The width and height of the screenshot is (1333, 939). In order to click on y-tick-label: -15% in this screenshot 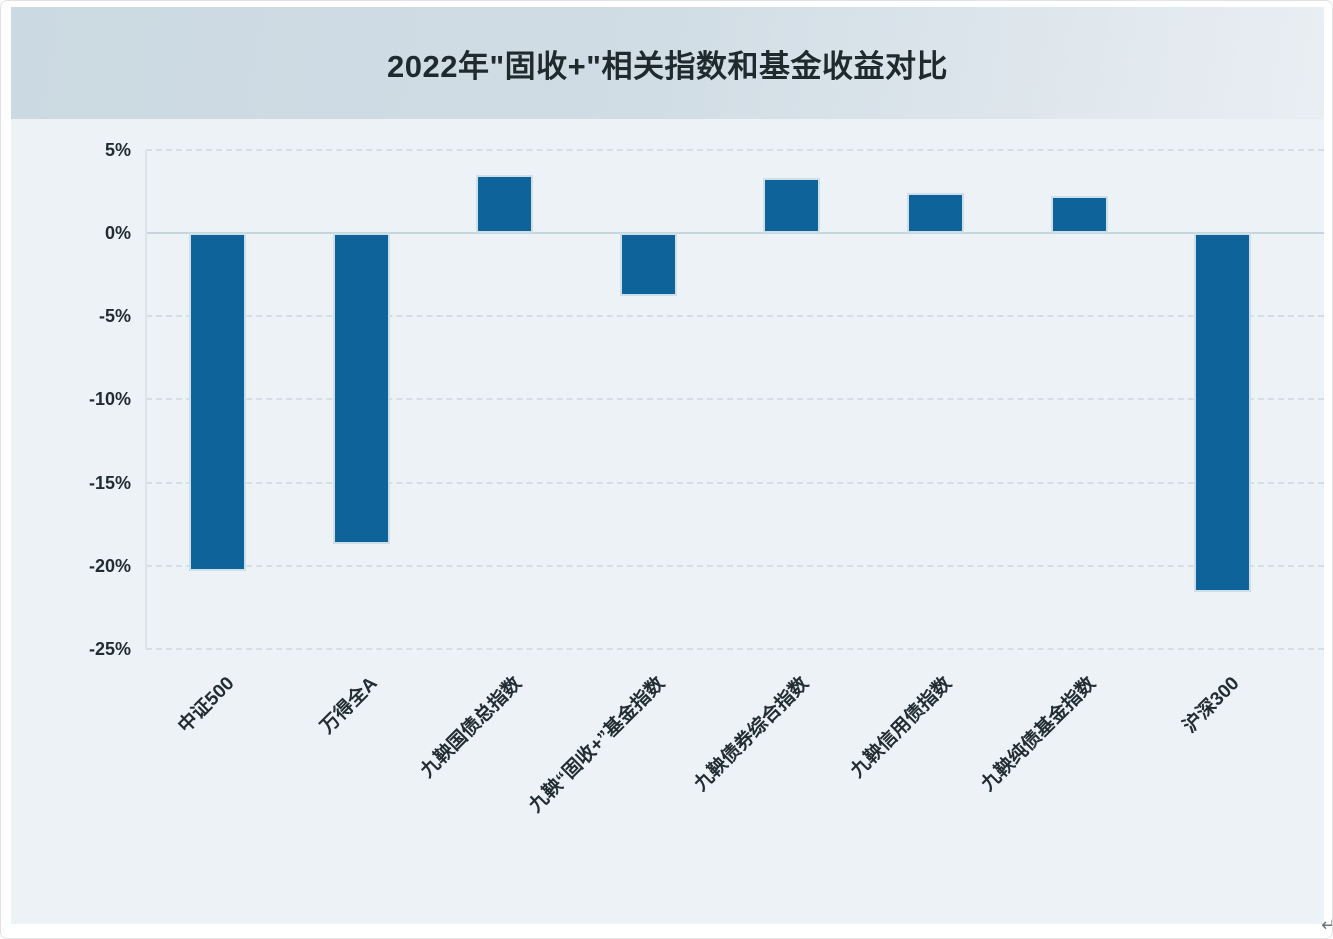, I will do `click(109, 482)`.